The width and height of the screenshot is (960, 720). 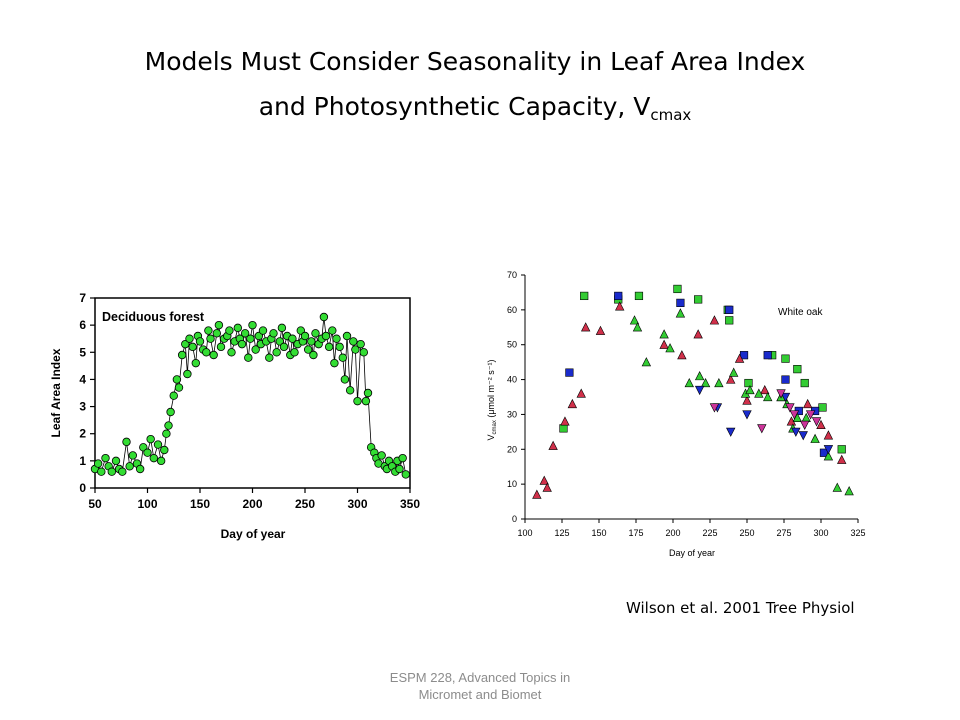 I want to click on lai-x-tick-label: 50, so click(x=95, y=504).